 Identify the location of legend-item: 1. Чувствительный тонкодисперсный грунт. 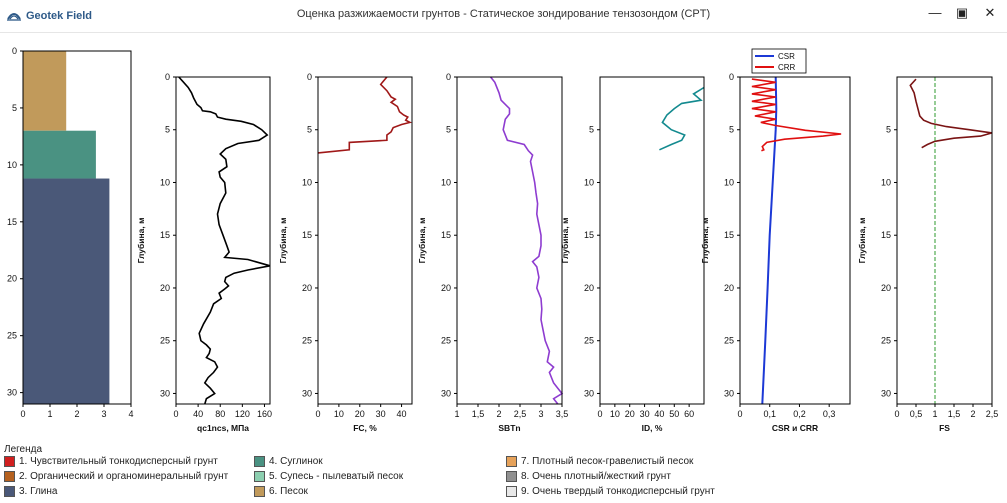
(111, 461).